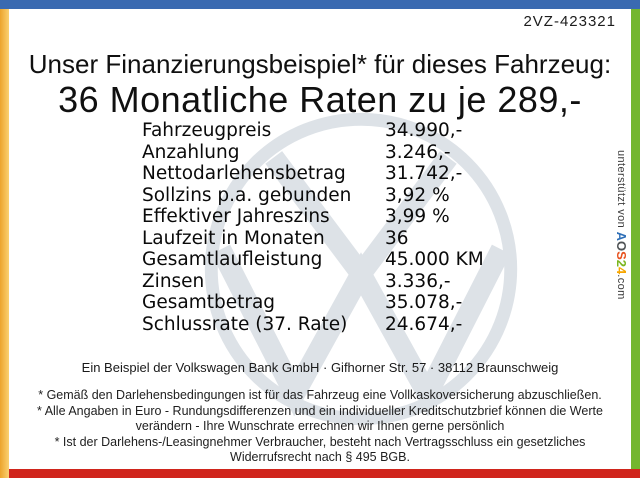 The height and width of the screenshot is (478, 640). I want to click on row-value: 3.246,-, so click(418, 152).